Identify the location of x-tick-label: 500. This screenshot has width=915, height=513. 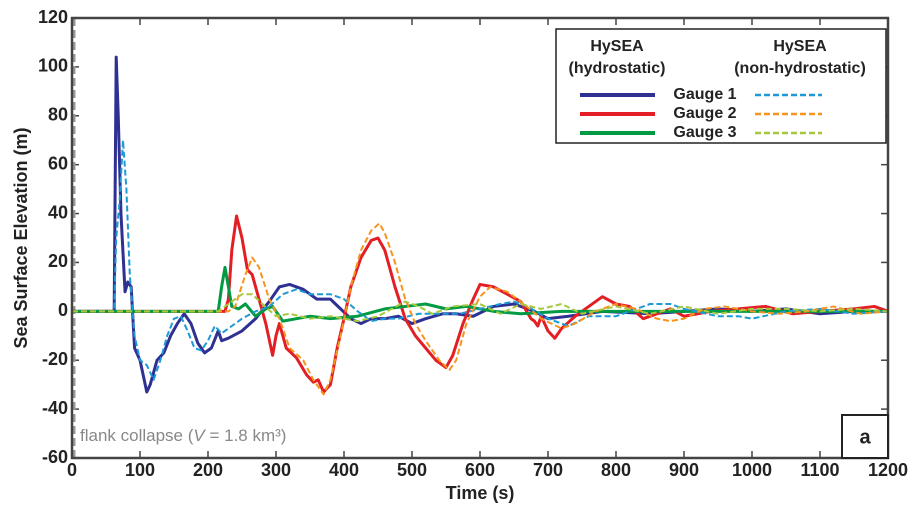
(412, 470).